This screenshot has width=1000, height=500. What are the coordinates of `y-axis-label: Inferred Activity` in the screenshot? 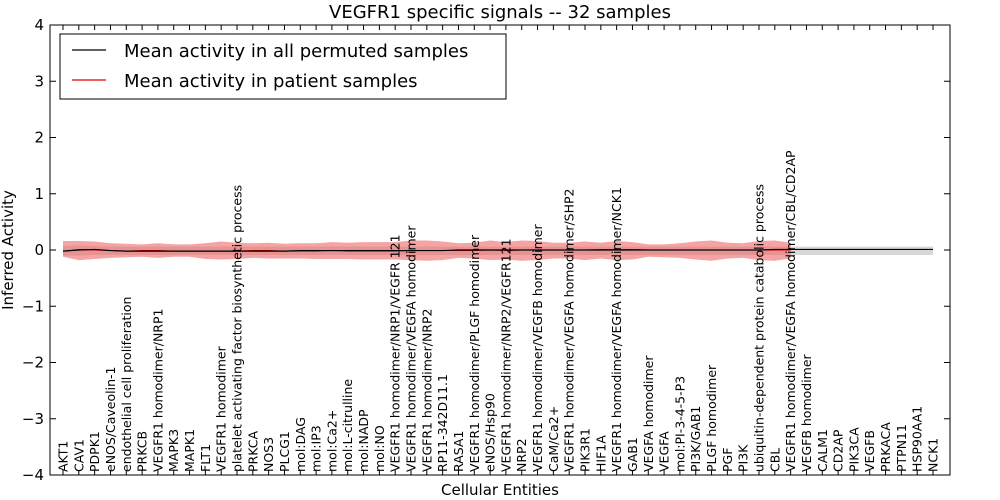 It's located at (8, 250).